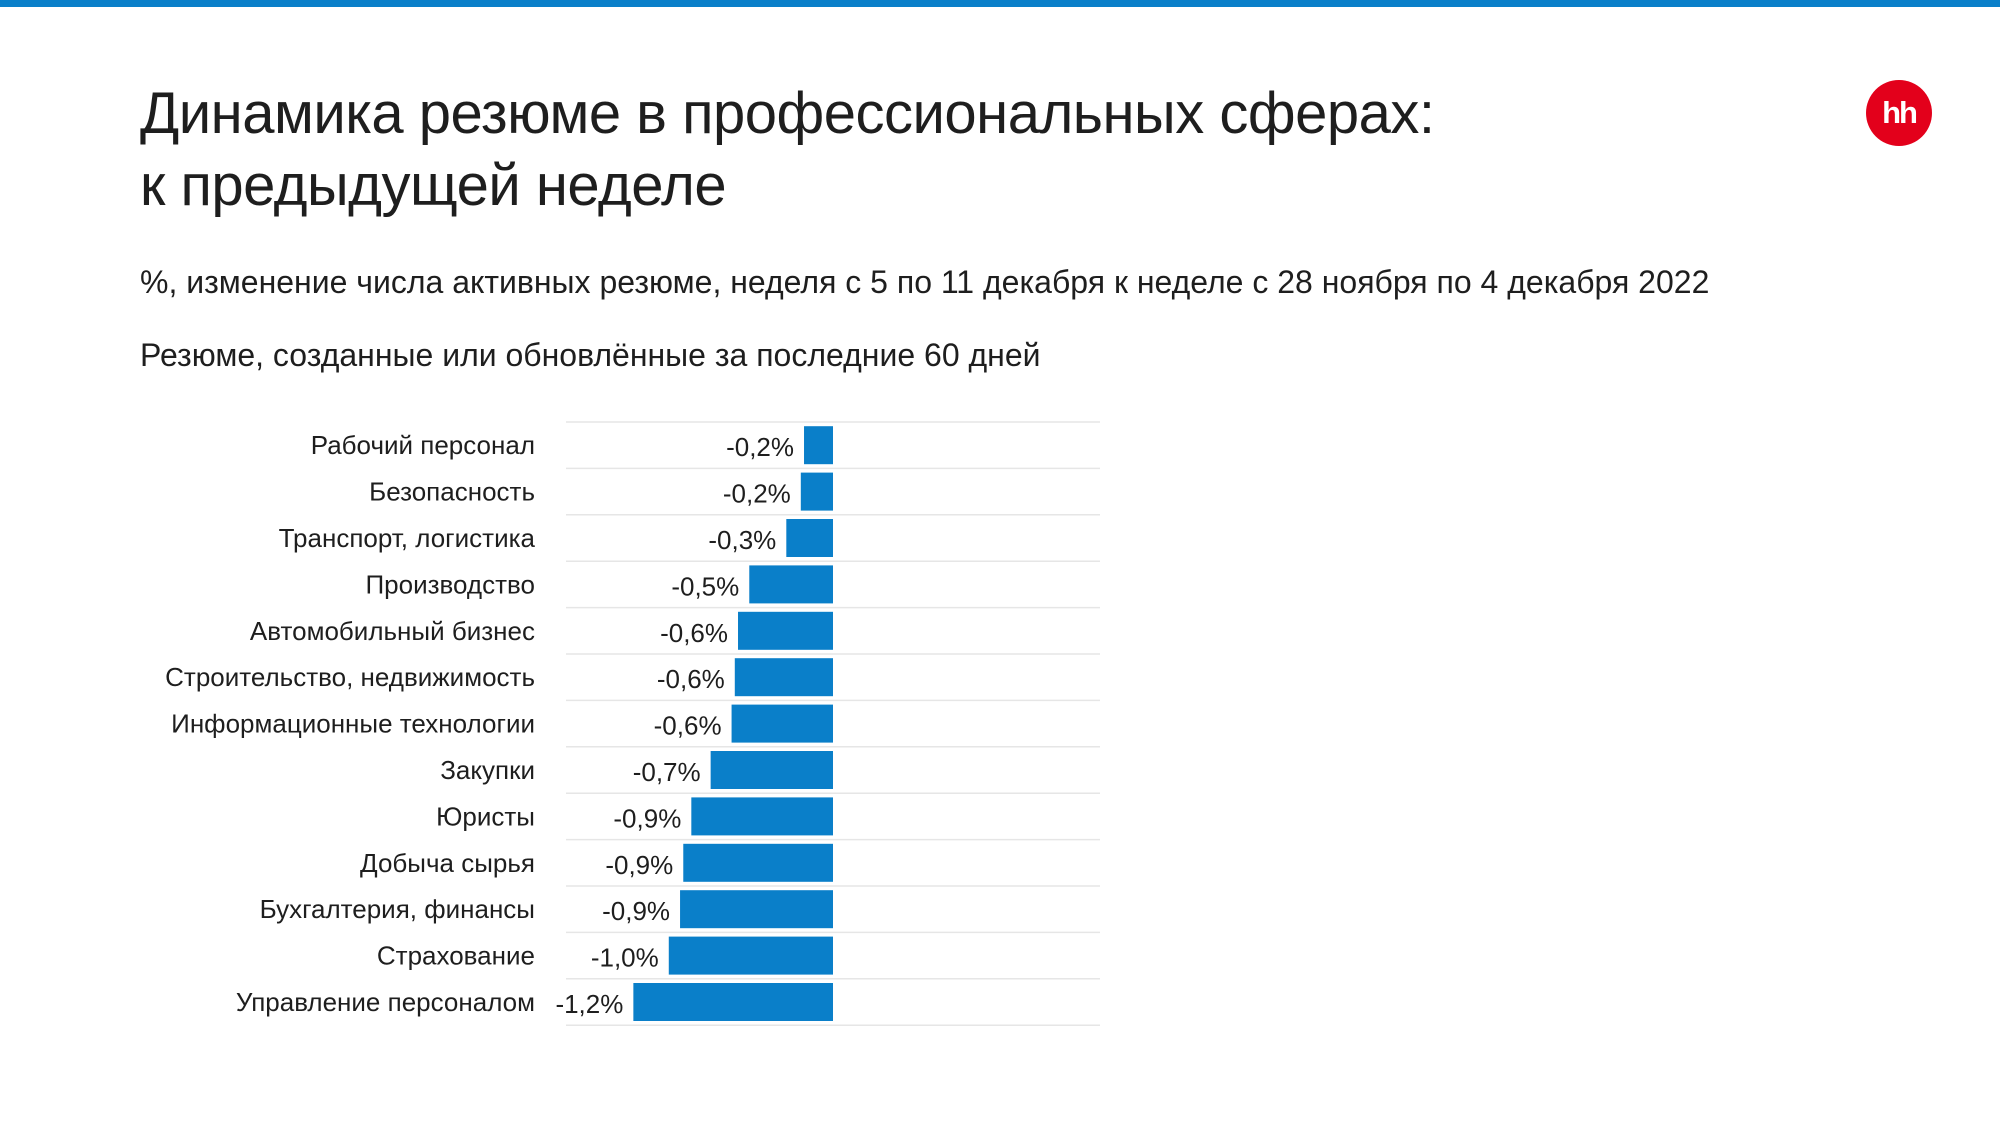 Image resolution: width=2000 pixels, height=1125 pixels. I want to click on category-label: Управление персоналом, so click(385, 1002).